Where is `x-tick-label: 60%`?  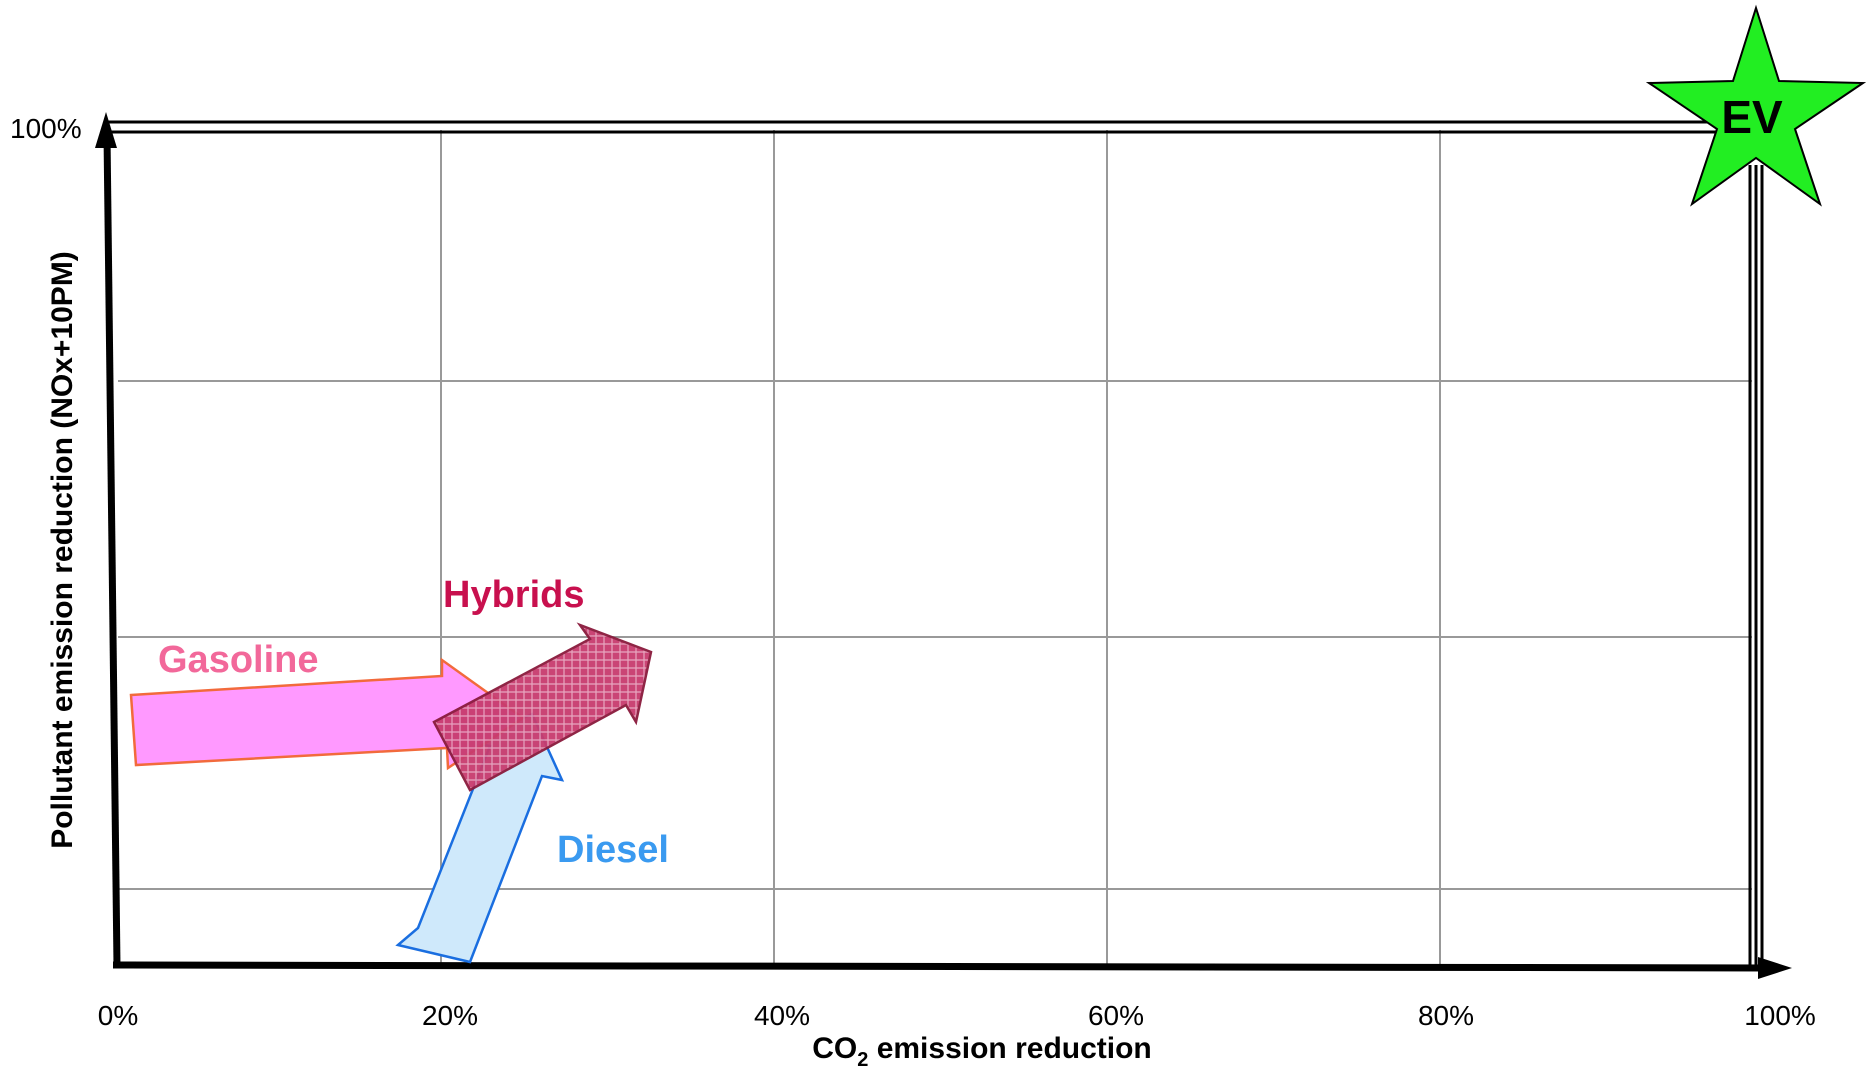
x-tick-label: 60% is located at coordinates (1116, 1015).